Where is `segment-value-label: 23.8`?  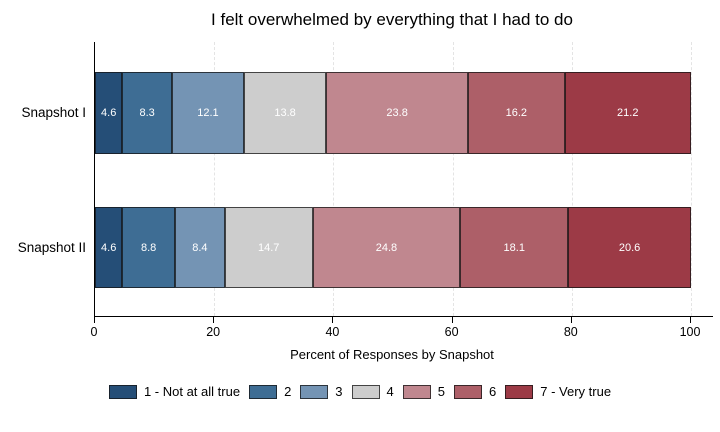 segment-value-label: 23.8 is located at coordinates (397, 113).